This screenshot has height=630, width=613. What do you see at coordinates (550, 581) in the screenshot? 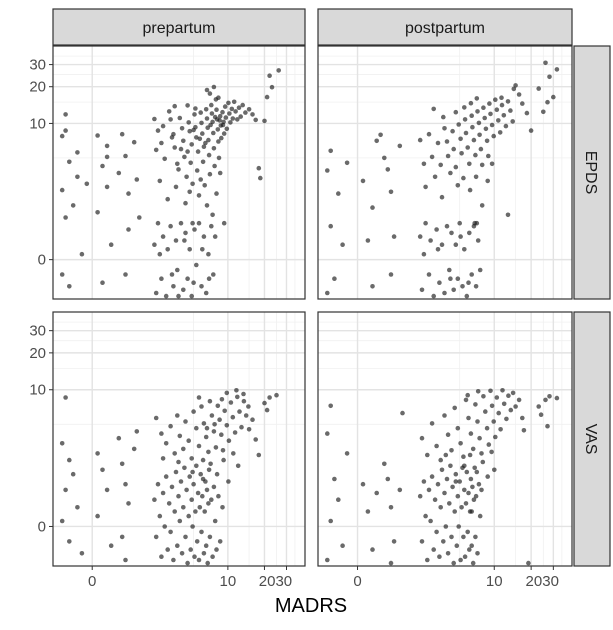
I see `x-tick-label: 30` at bounding box center [550, 581].